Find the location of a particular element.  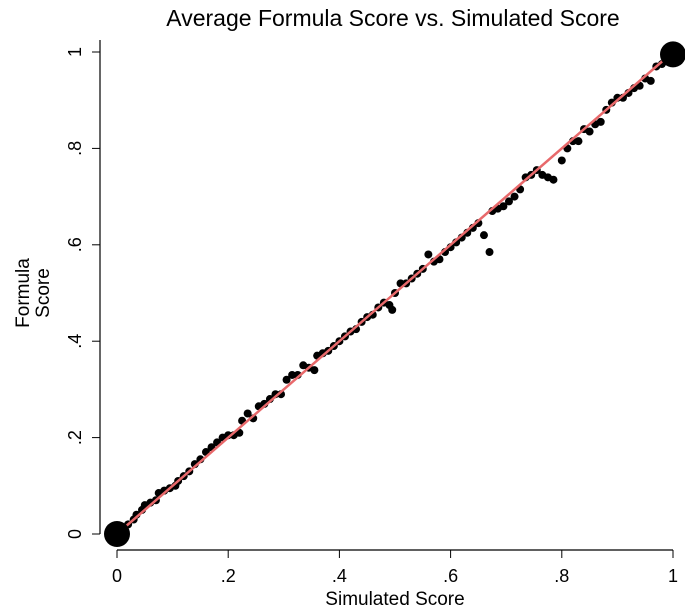

y-tick-label: .4 is located at coordinates (75, 341).